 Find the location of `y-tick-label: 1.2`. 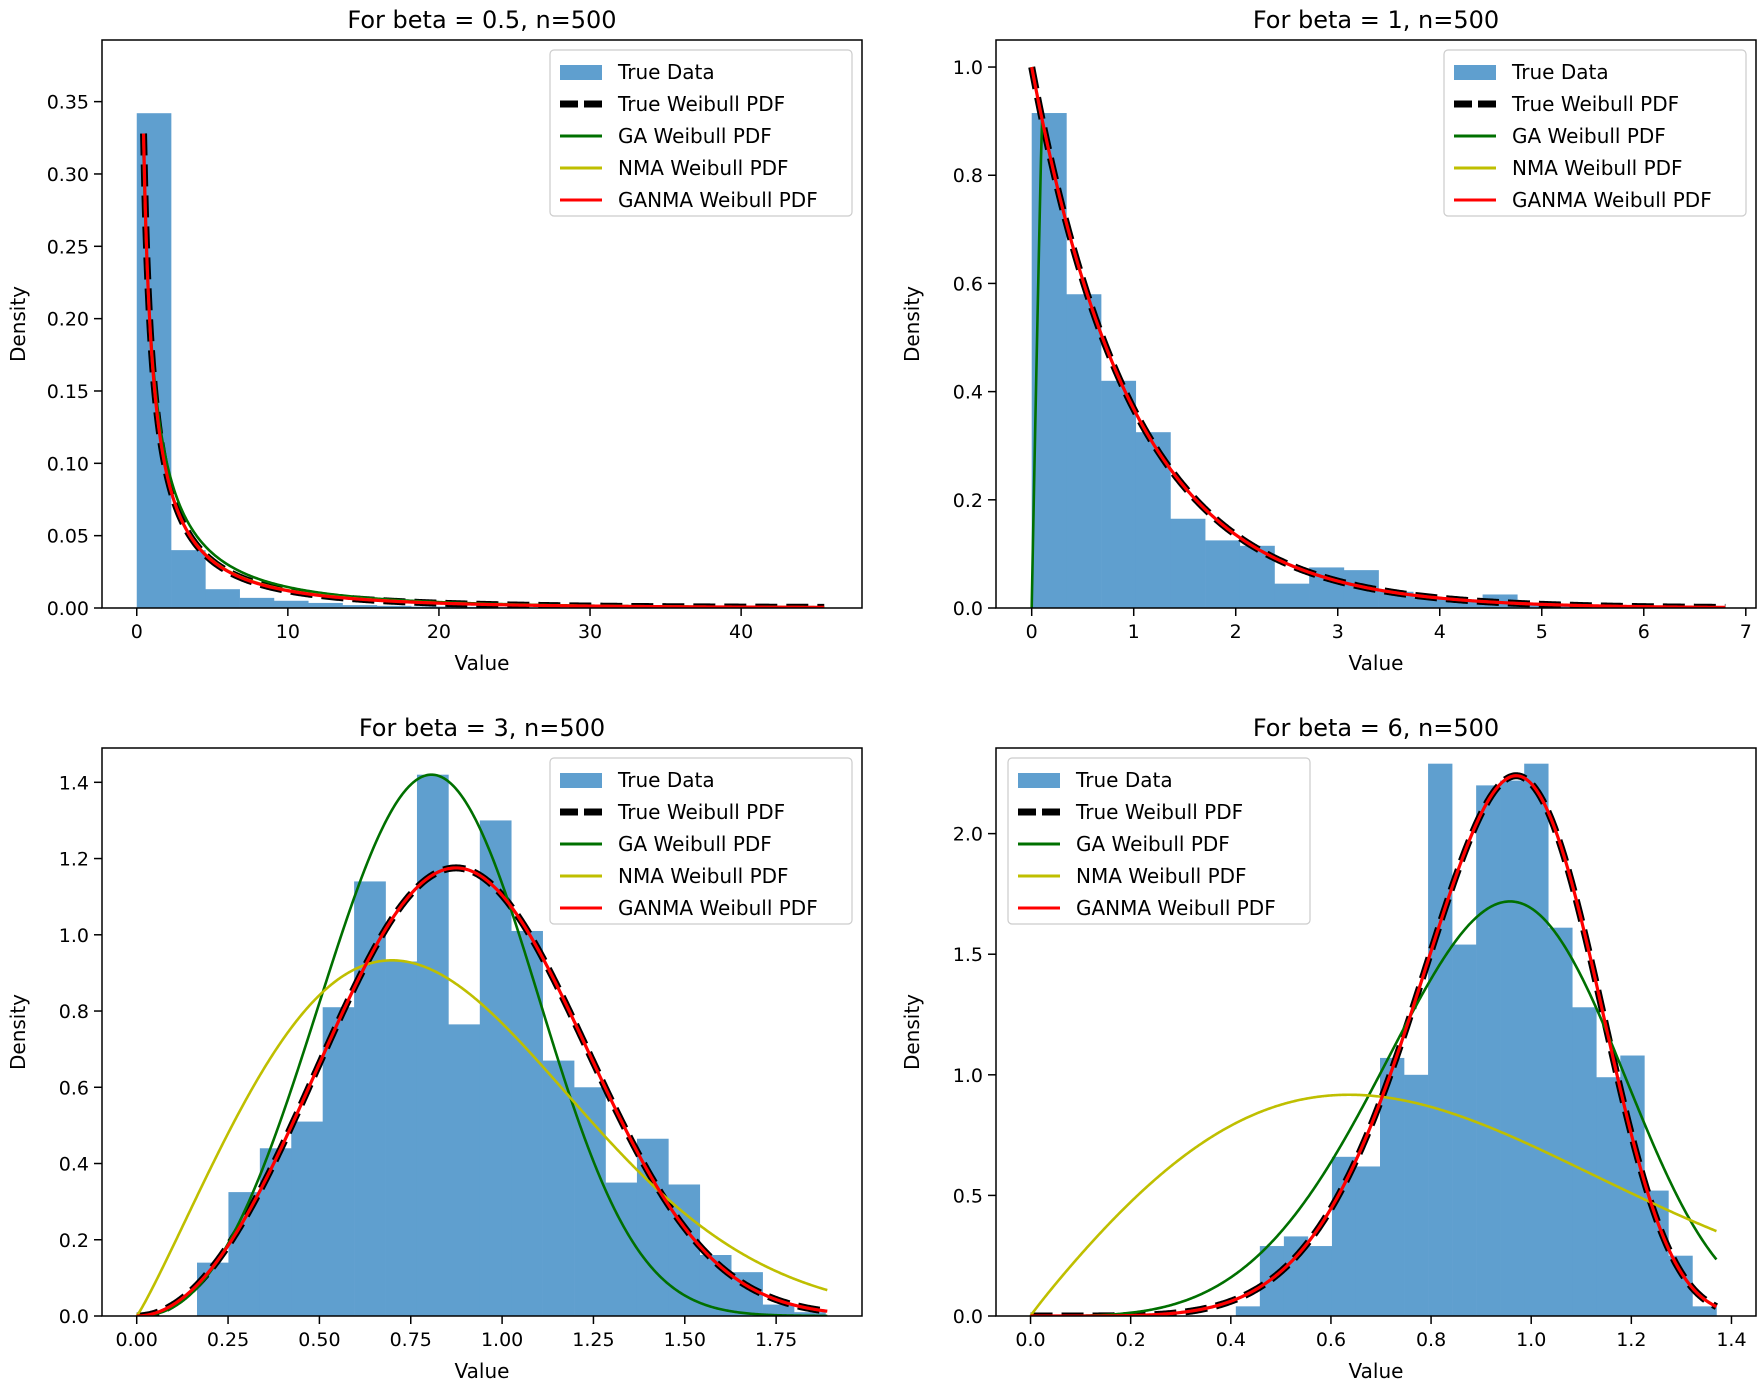

y-tick-label: 1.2 is located at coordinates (74, 860).